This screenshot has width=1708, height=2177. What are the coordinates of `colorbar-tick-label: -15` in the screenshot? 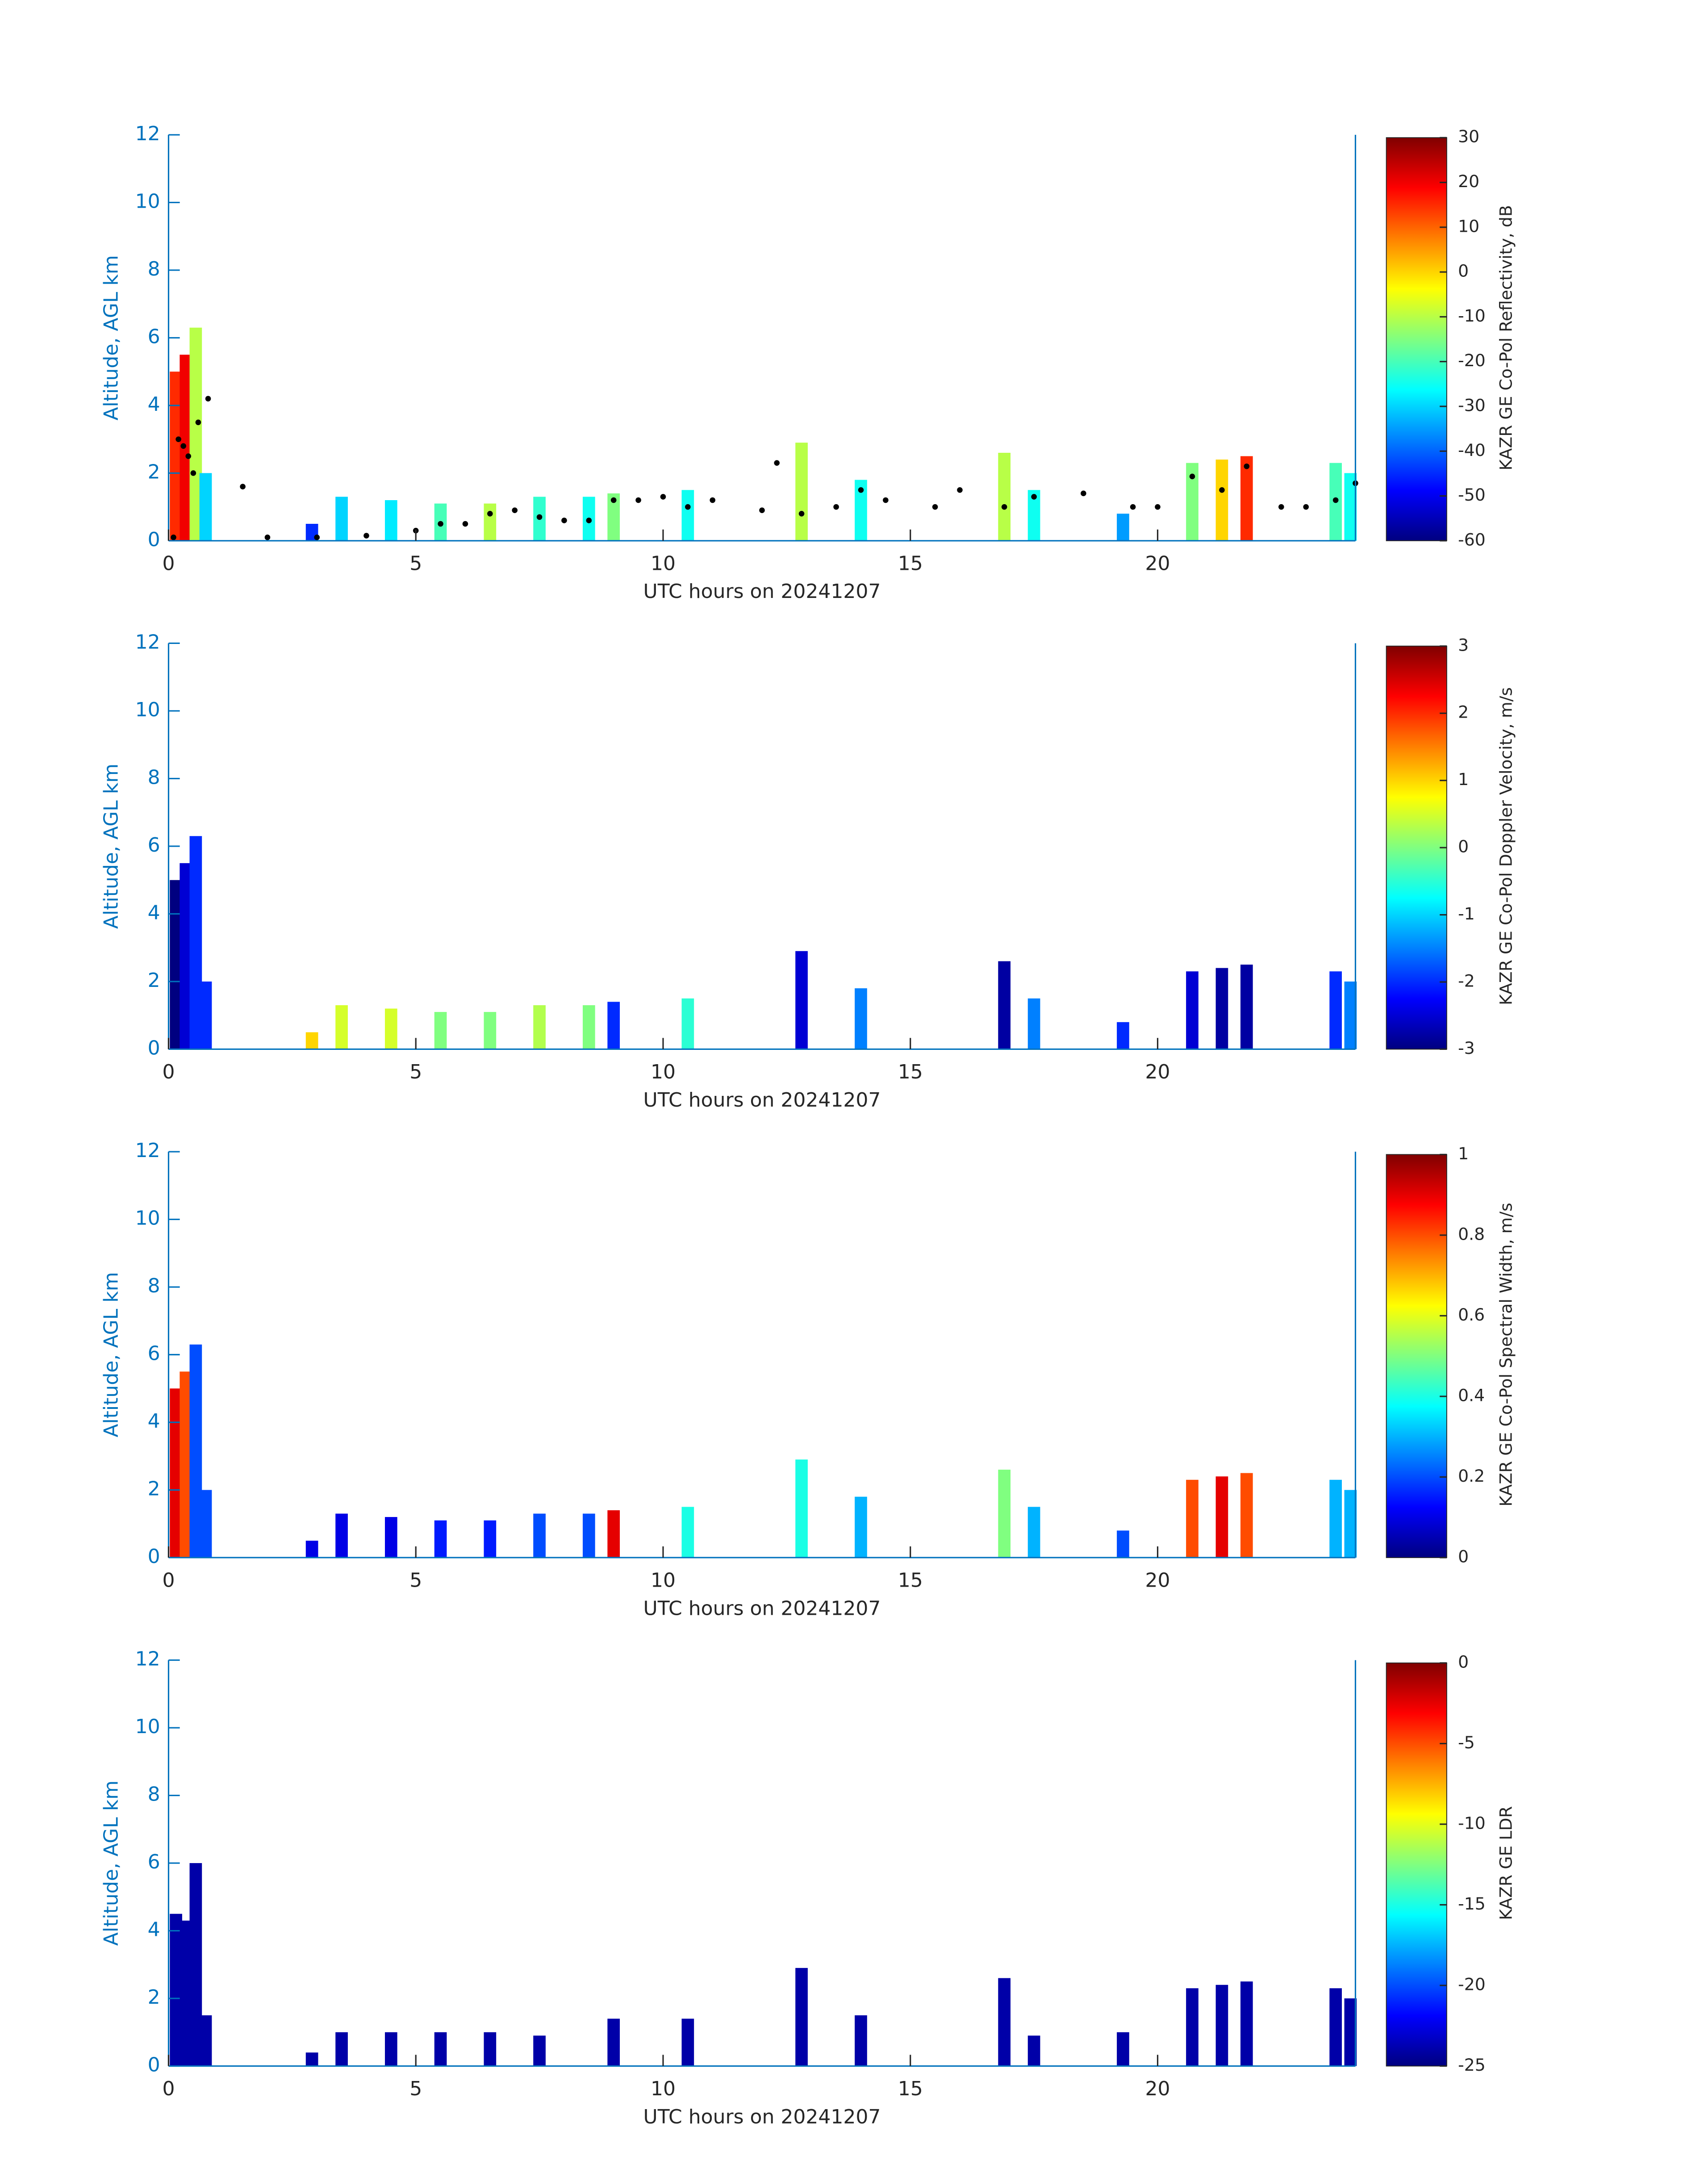 It's located at (1472, 1904).